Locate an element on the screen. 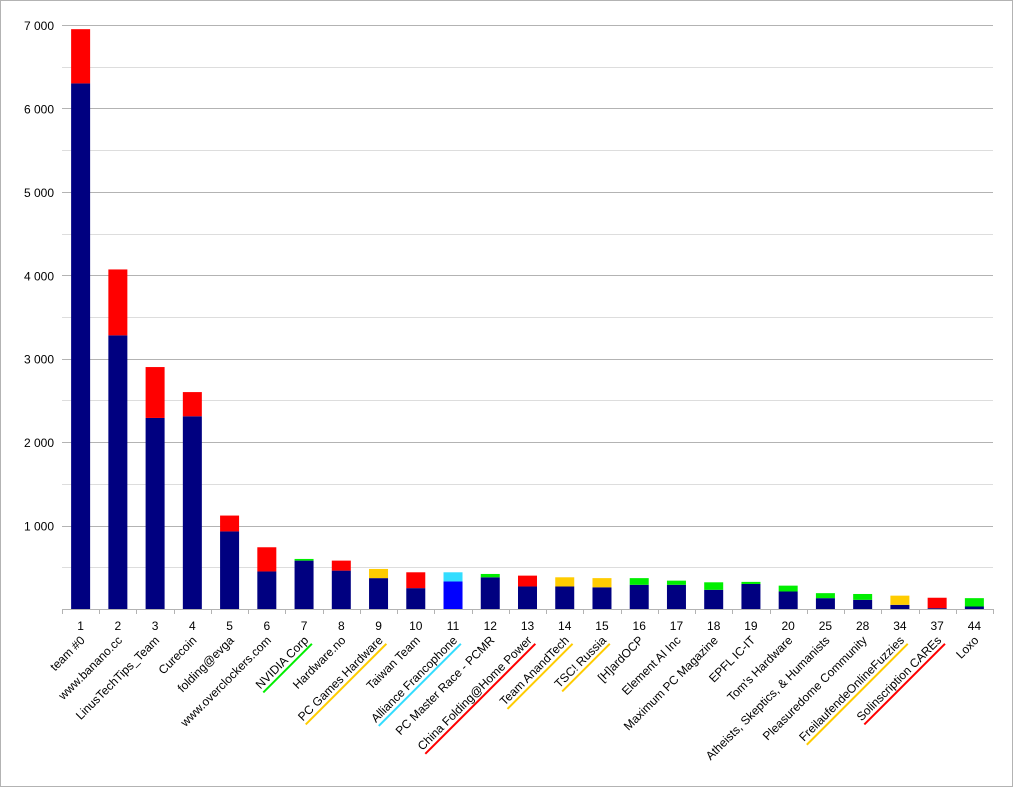  x-tick-rank-label: 4 is located at coordinates (192, 626).